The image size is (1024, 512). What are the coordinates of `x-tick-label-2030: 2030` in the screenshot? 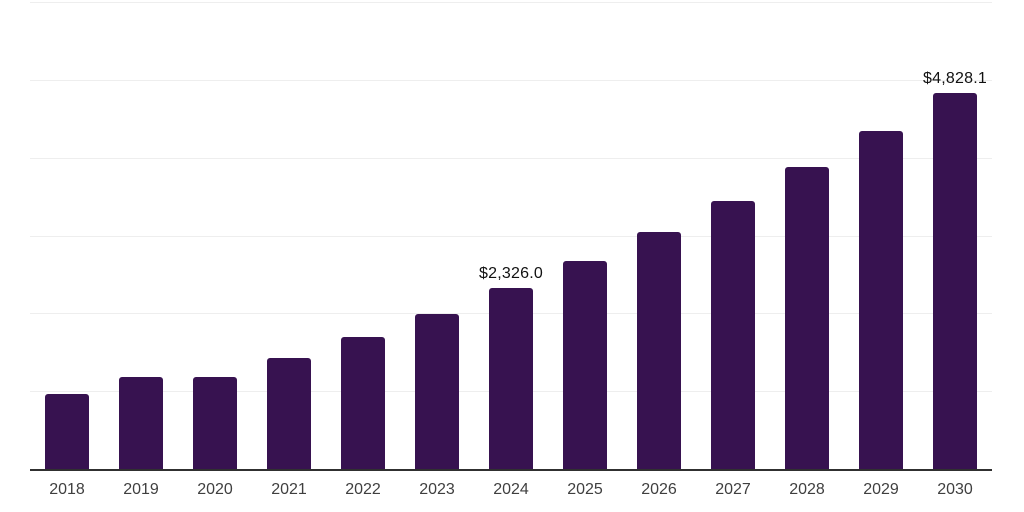 It's located at (955, 489).